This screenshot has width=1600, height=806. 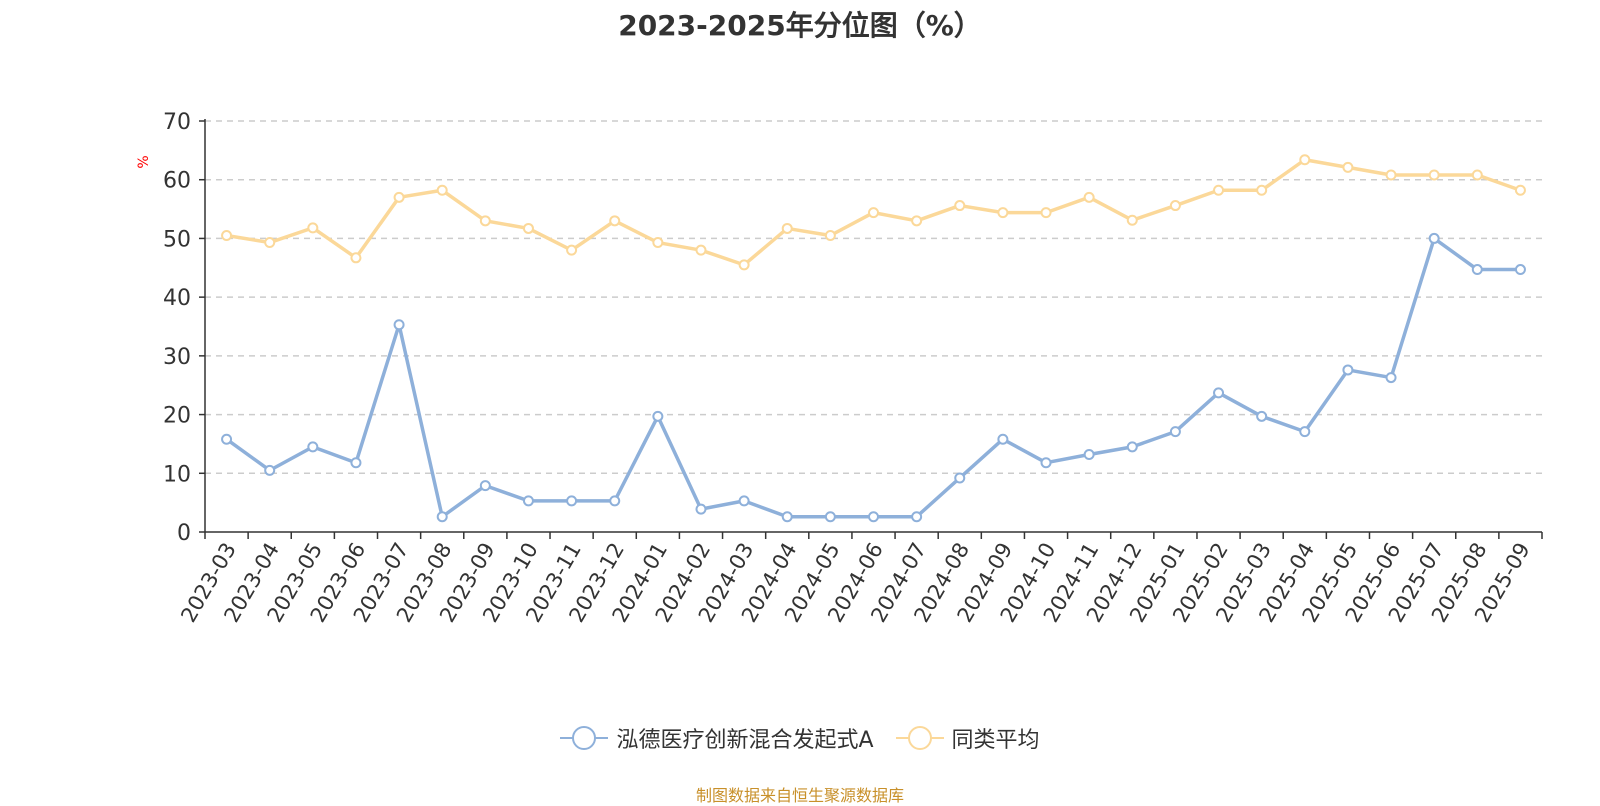 I want to click on legend-symbol-peer-average, so click(x=919, y=738).